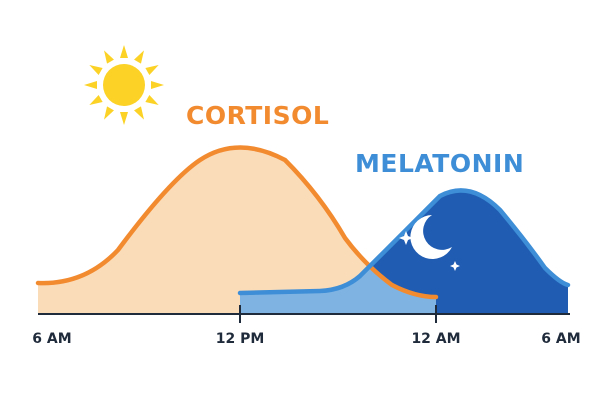 The width and height of the screenshot is (600, 400). I want to click on crescent-moon-icon, so click(431, 237).